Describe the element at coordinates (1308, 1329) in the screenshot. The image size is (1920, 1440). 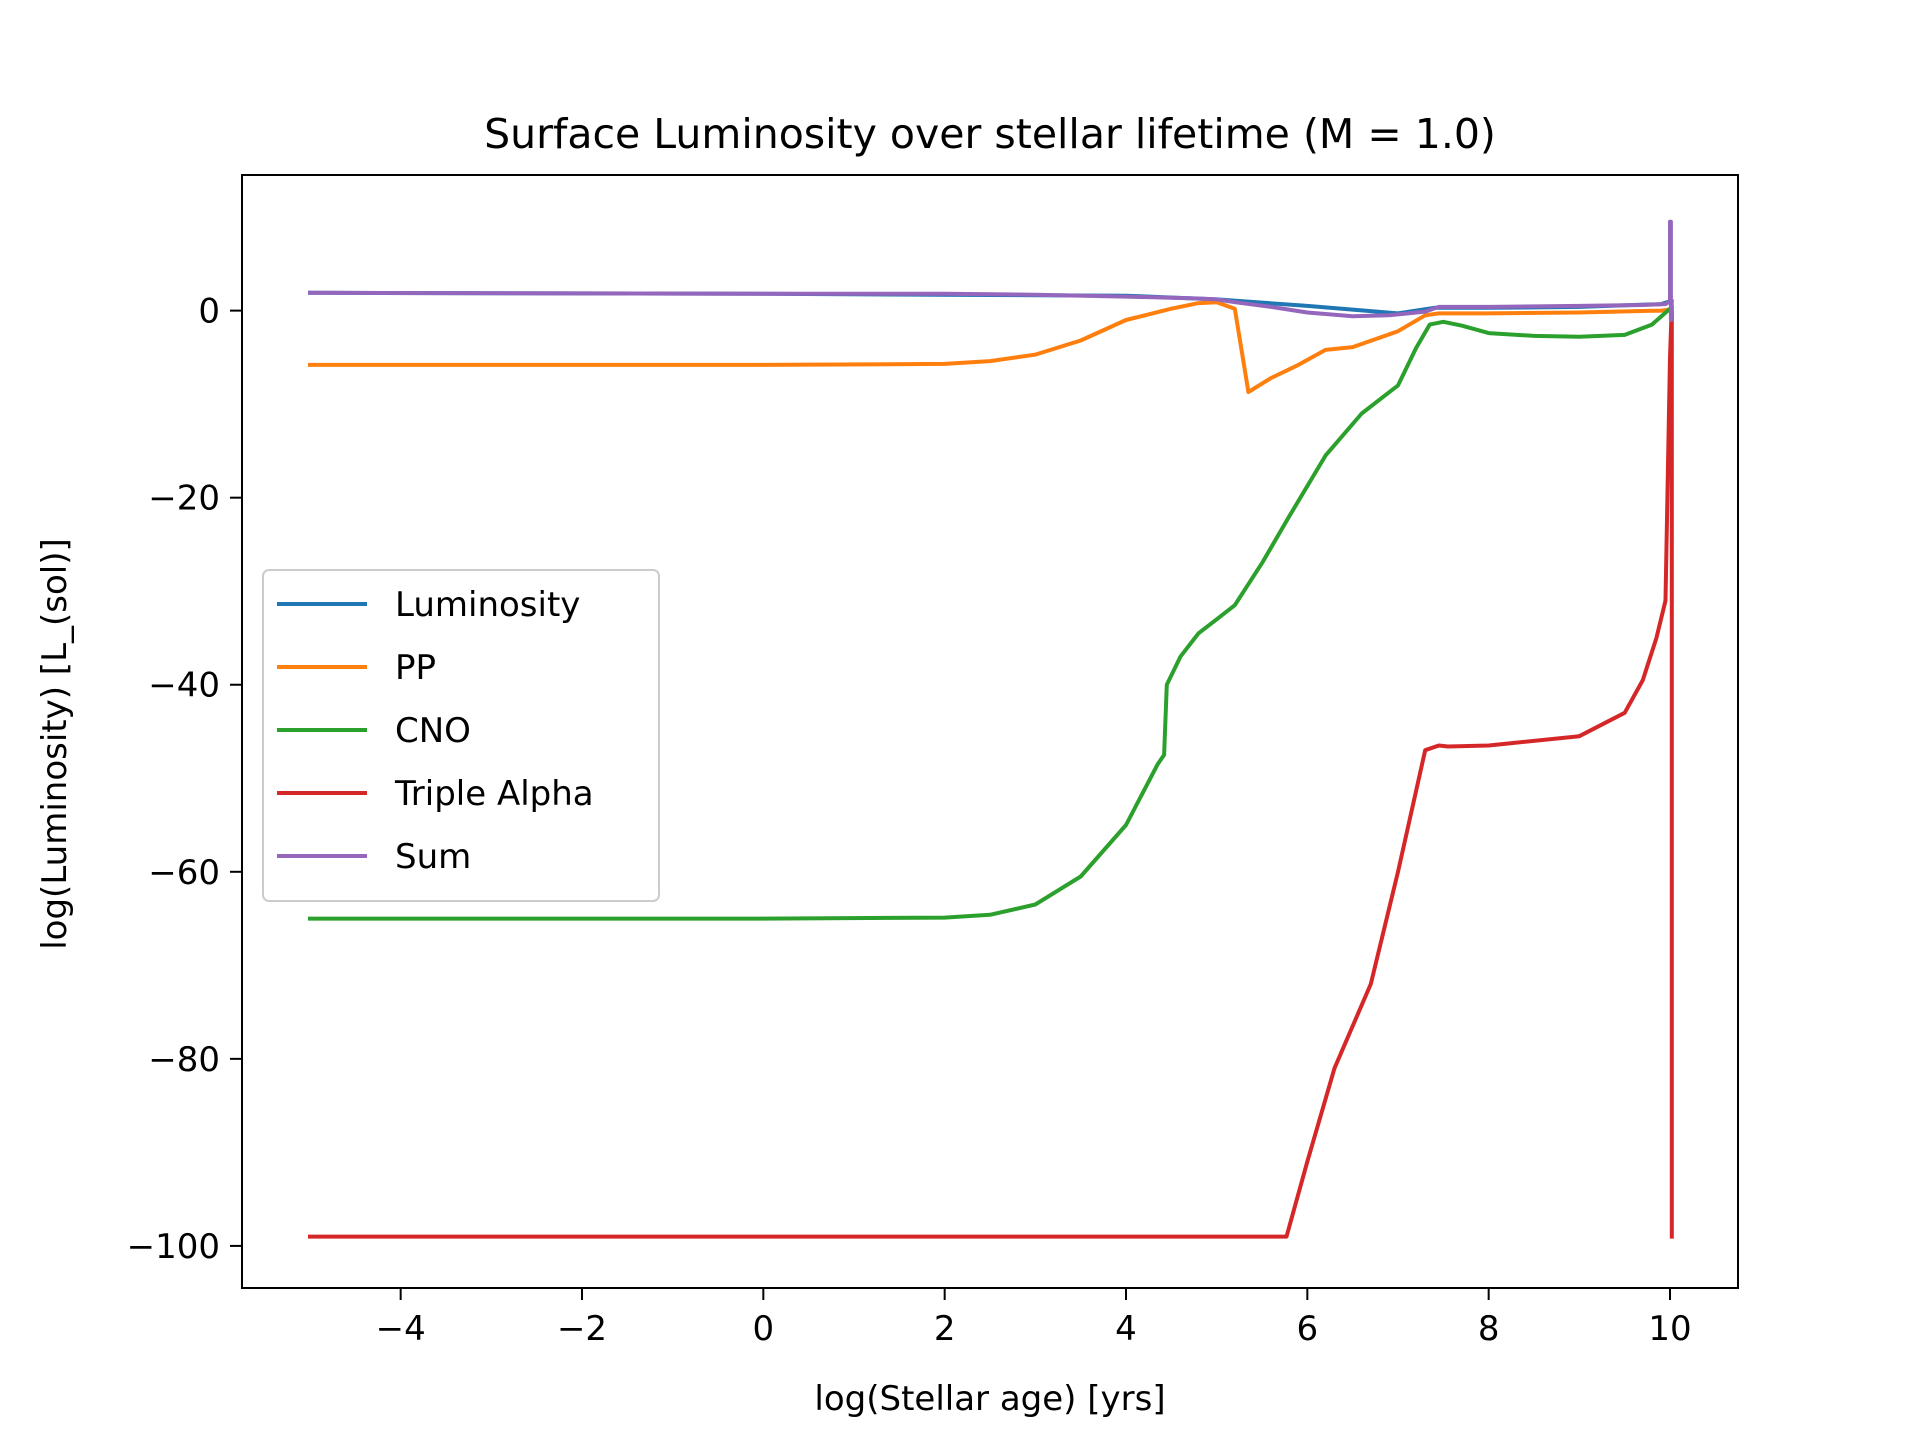
I see `x-tick-label: 6` at that location.